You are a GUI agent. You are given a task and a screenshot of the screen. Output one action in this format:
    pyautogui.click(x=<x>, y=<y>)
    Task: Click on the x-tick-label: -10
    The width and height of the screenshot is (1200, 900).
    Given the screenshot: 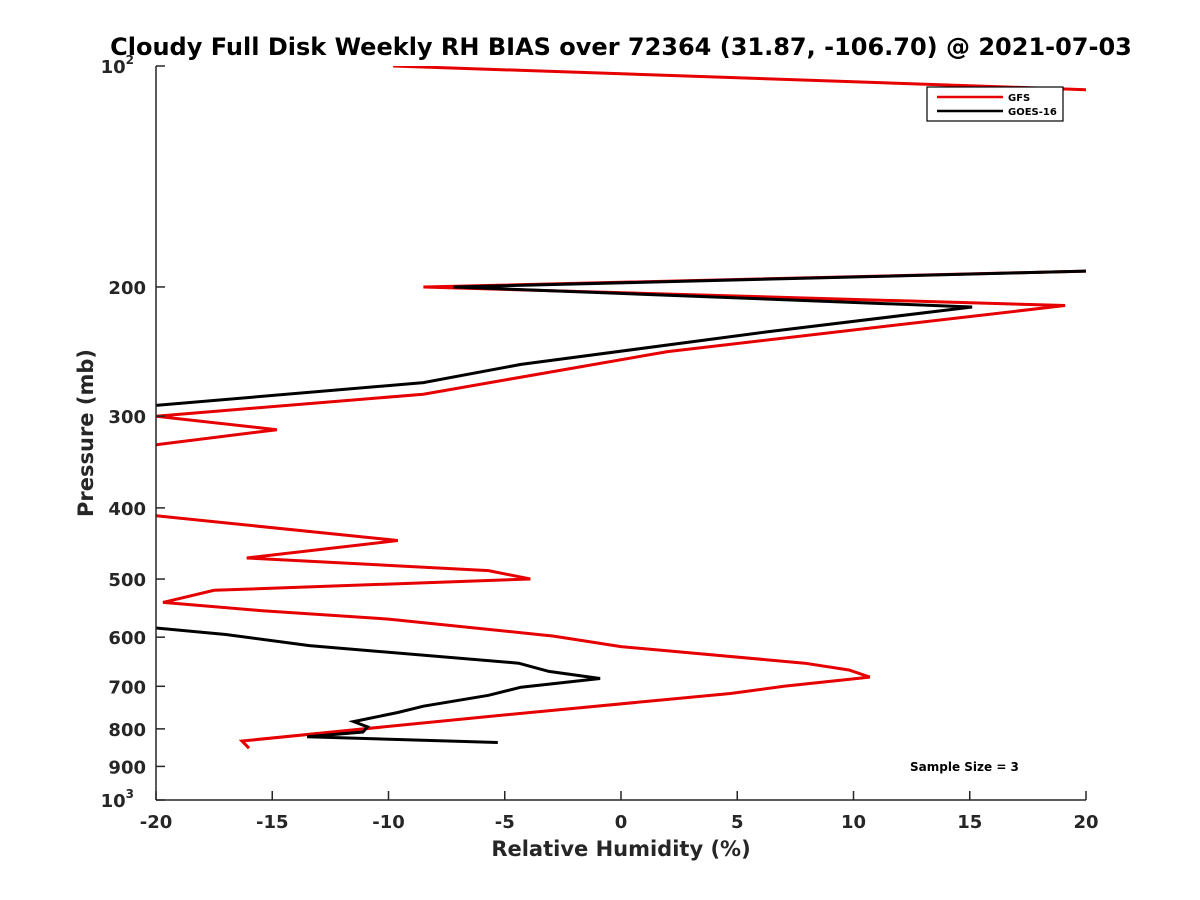 What is the action you would take?
    pyautogui.click(x=388, y=822)
    